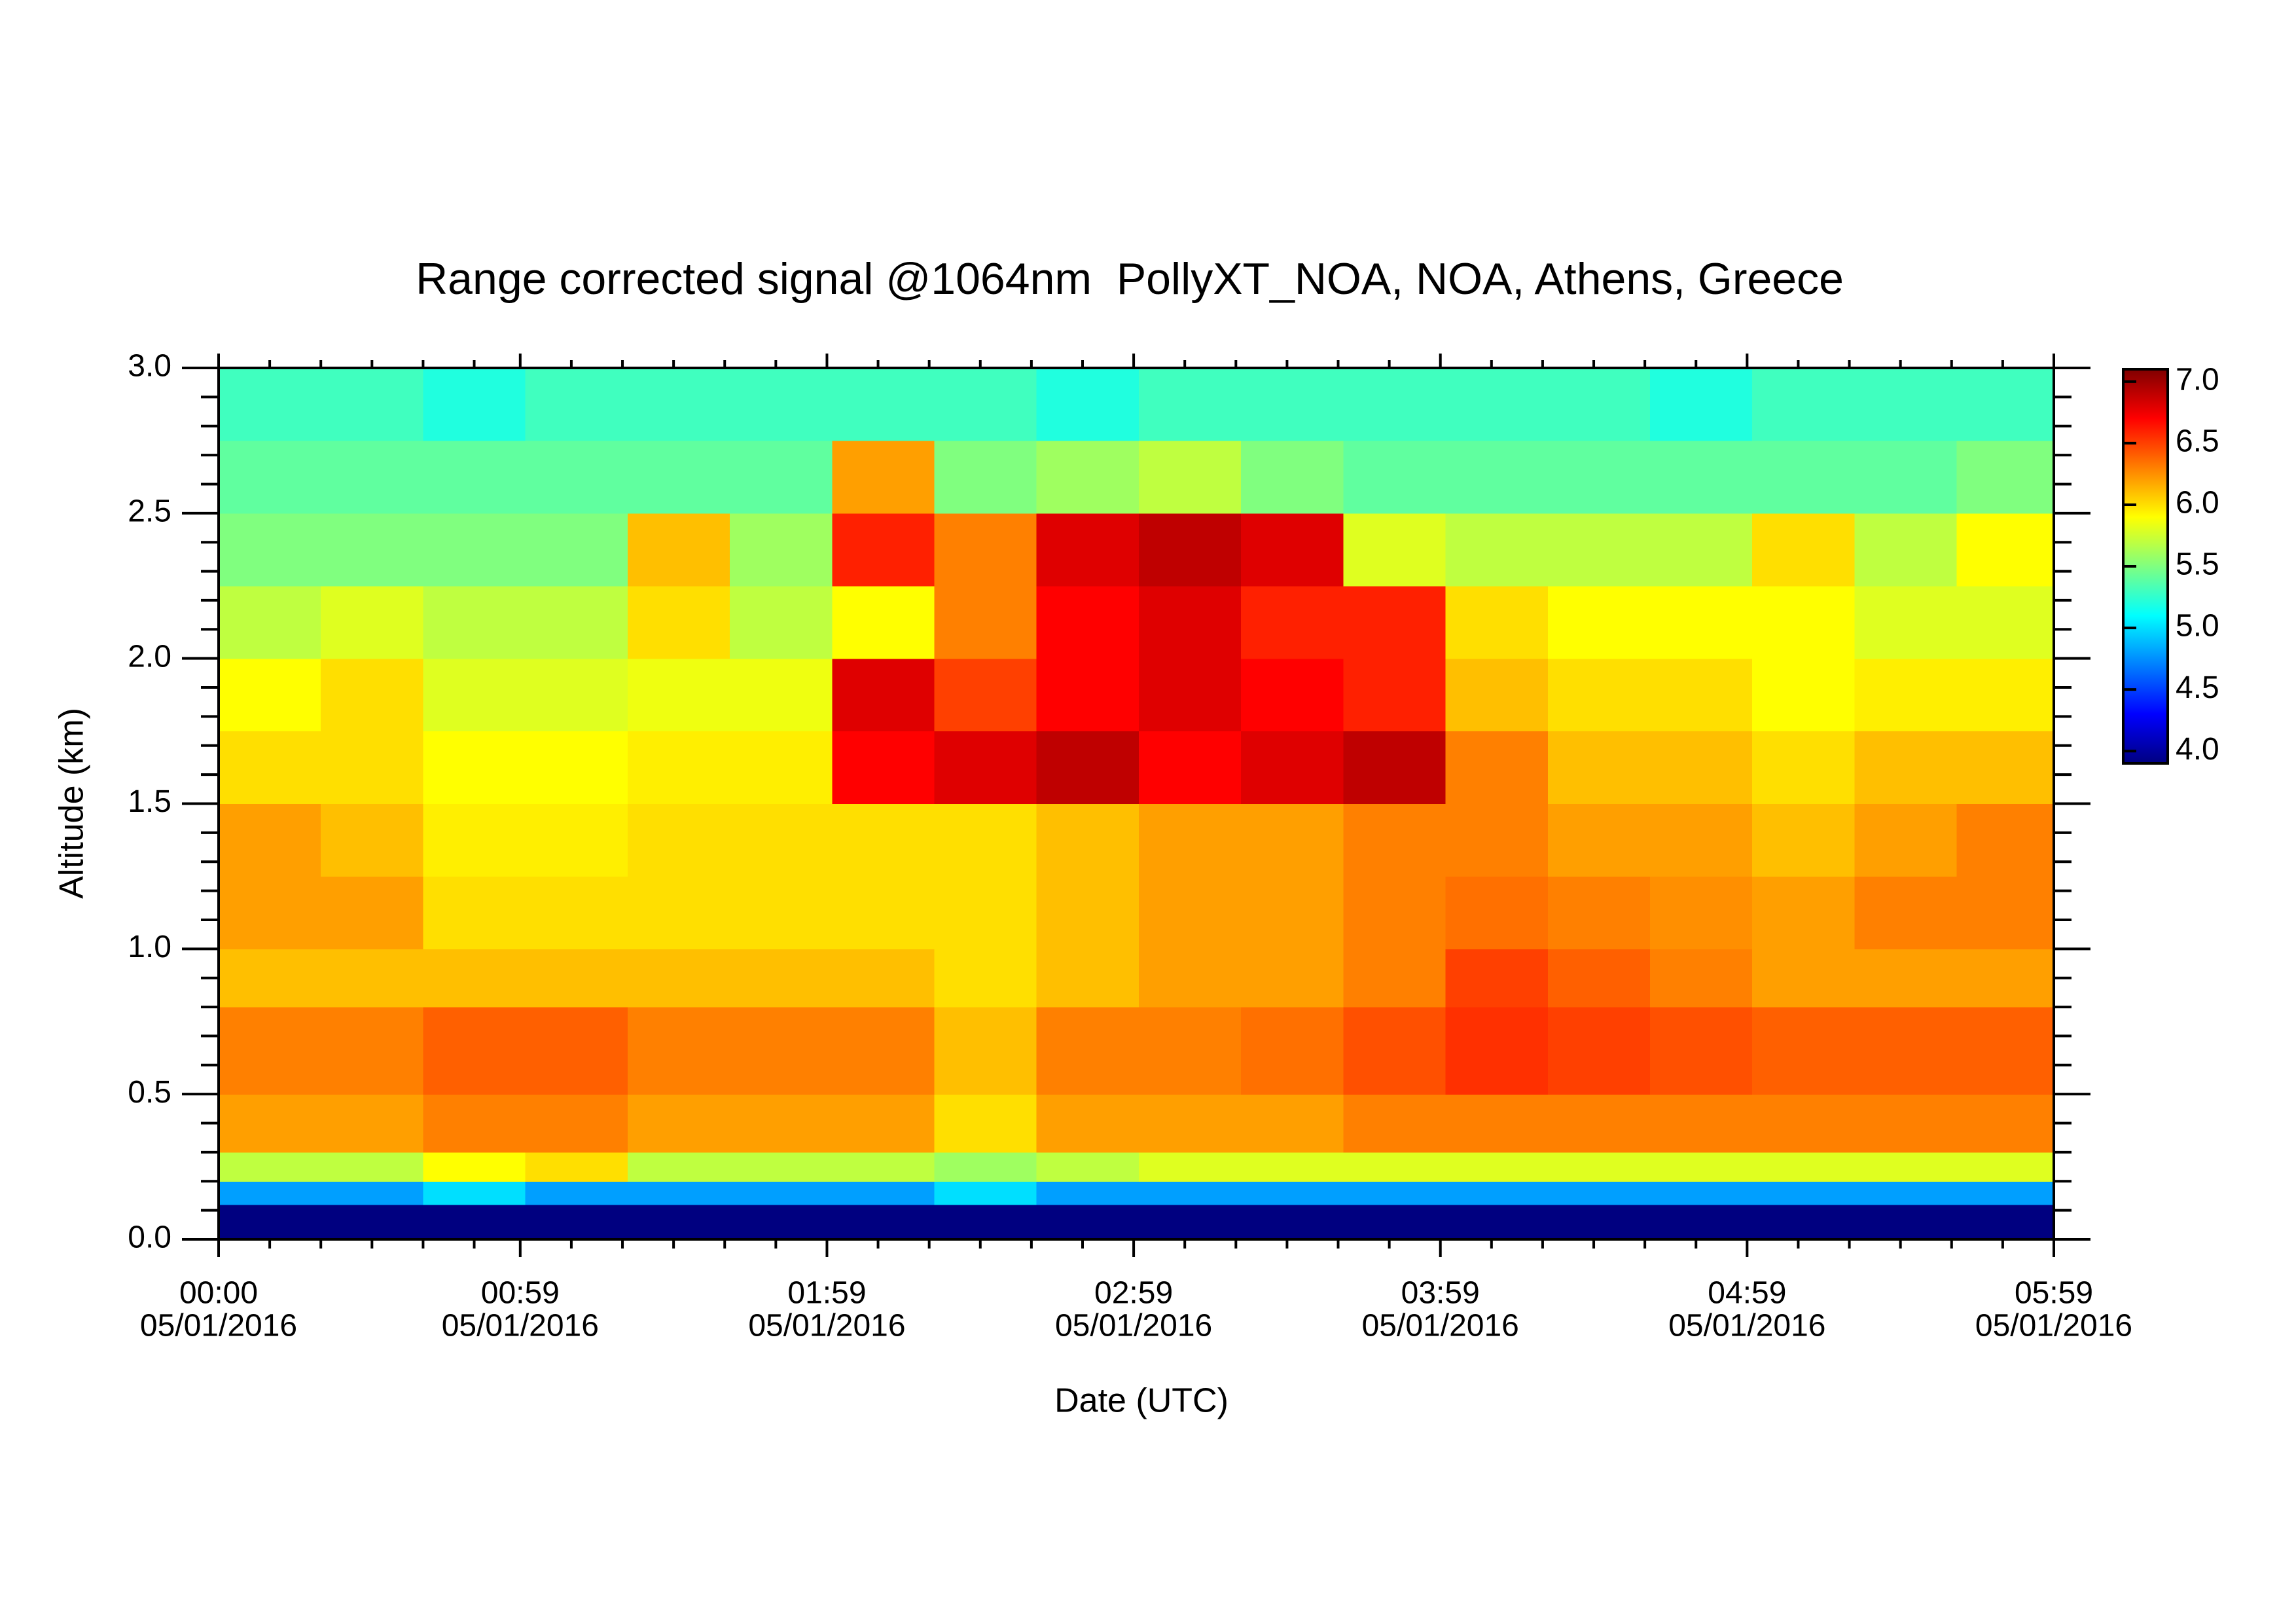 The height and width of the screenshot is (1623, 2296). I want to click on x-tick-label: 04:59, so click(1747, 1293).